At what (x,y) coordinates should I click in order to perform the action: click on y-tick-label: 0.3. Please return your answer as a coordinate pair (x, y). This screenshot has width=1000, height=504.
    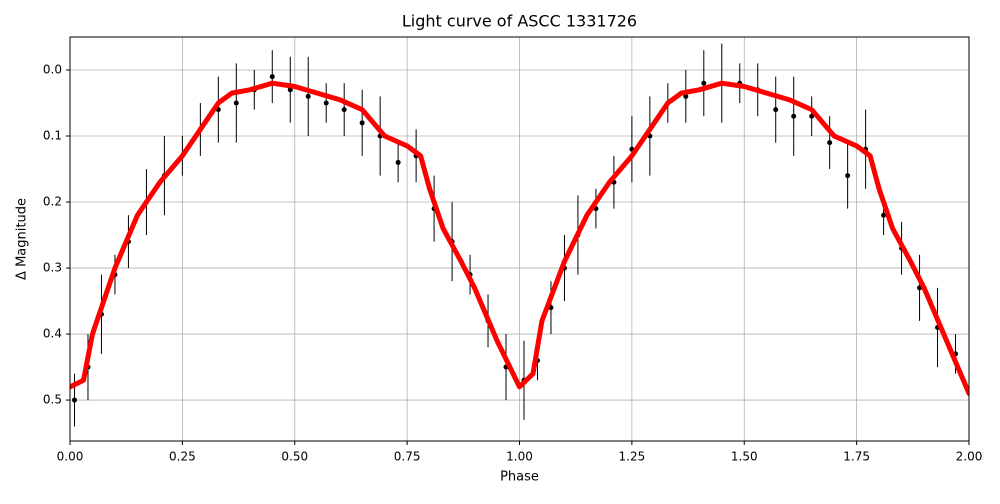
    Looking at the image, I should click on (52, 268).